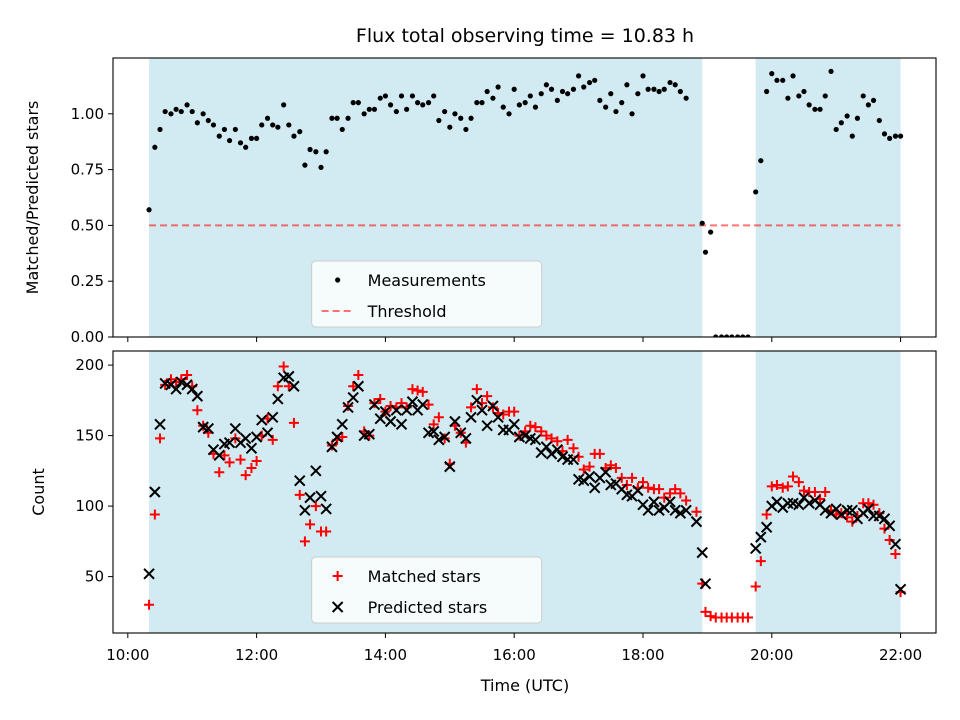 Image resolution: width=960 pixels, height=720 pixels. I want to click on legend-box, so click(427, 294).